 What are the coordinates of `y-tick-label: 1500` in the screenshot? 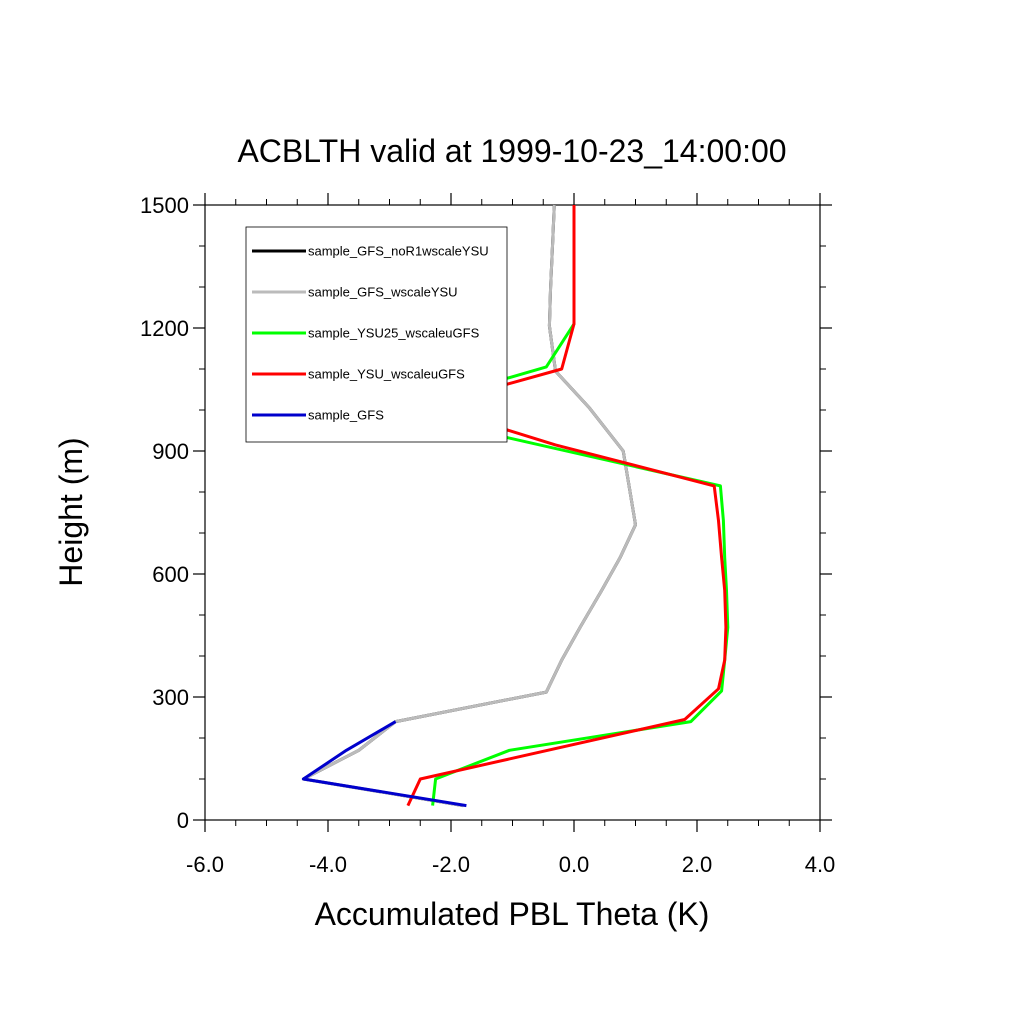 It's located at (164, 205).